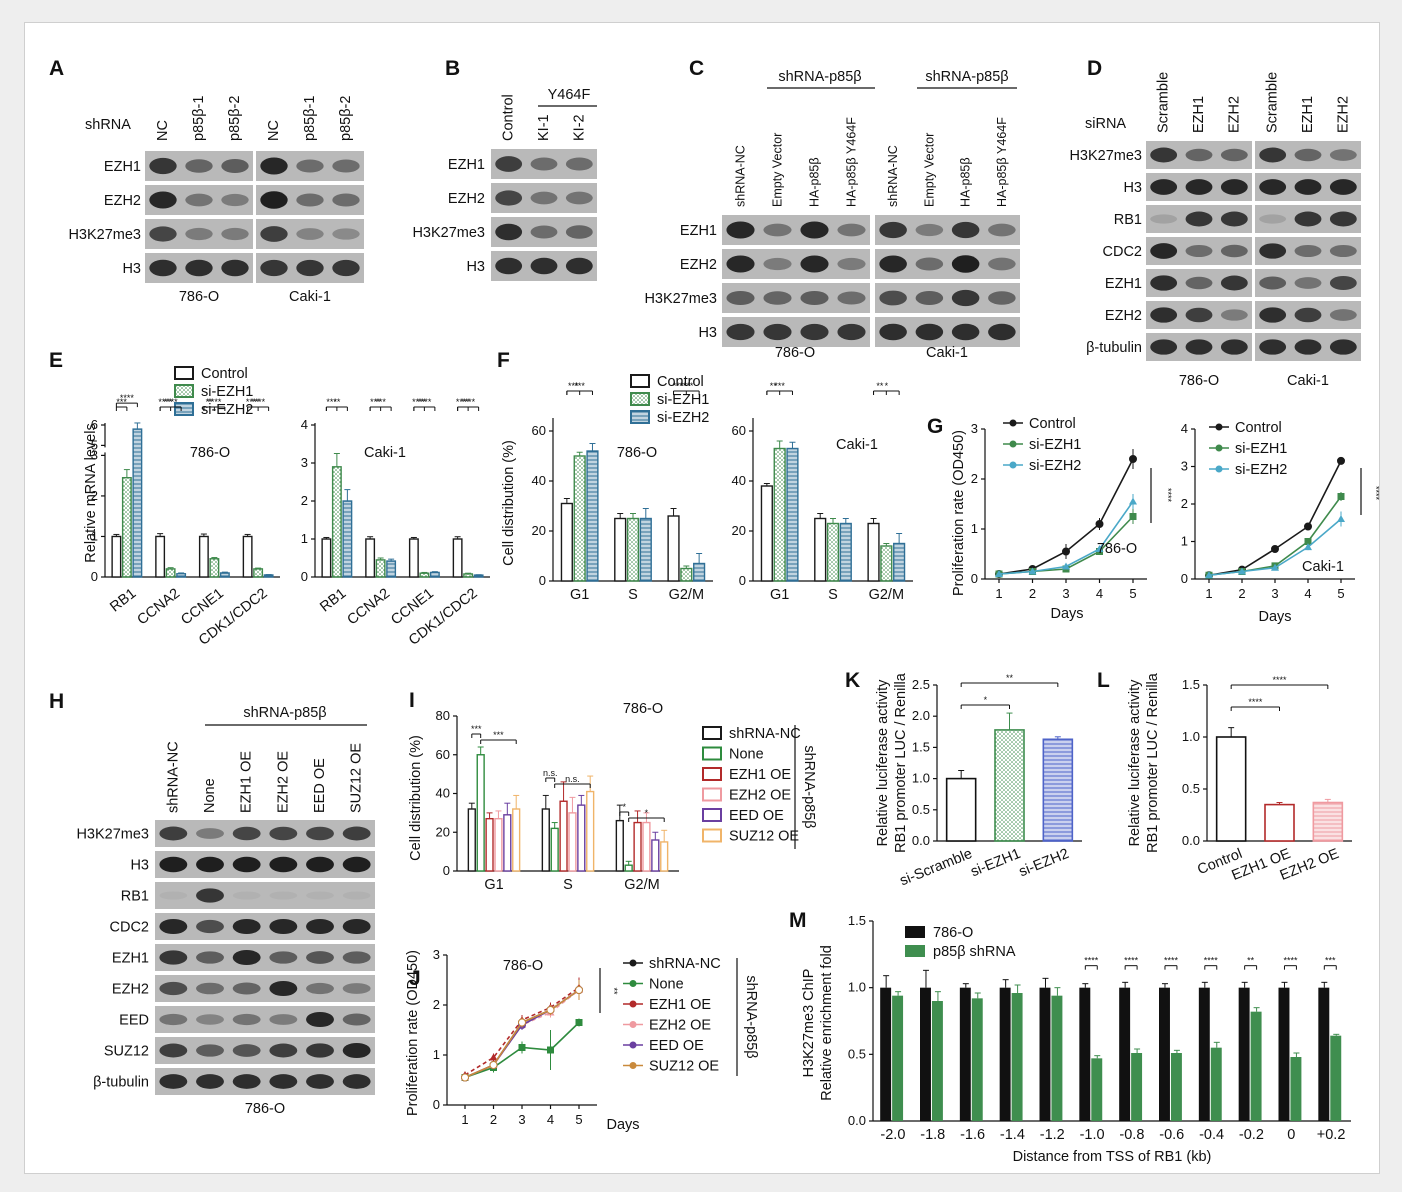  I want to click on legend-label: shRNA-NC, so click(765, 734).